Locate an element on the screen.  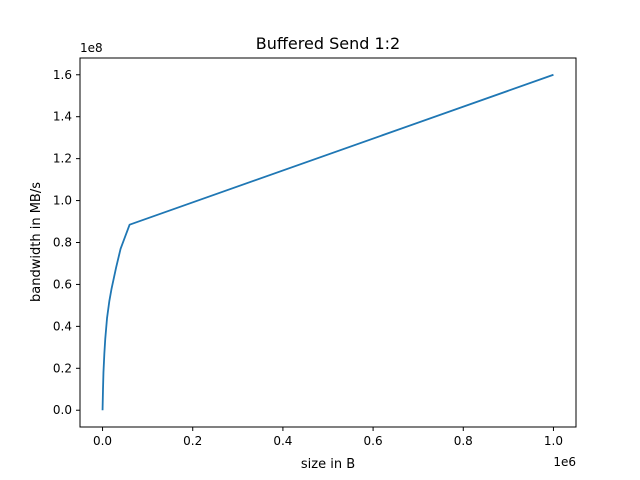
x-ticks: 0.0 0.2 0.4 0.6 0.8 1.0 is located at coordinates (328, 437).